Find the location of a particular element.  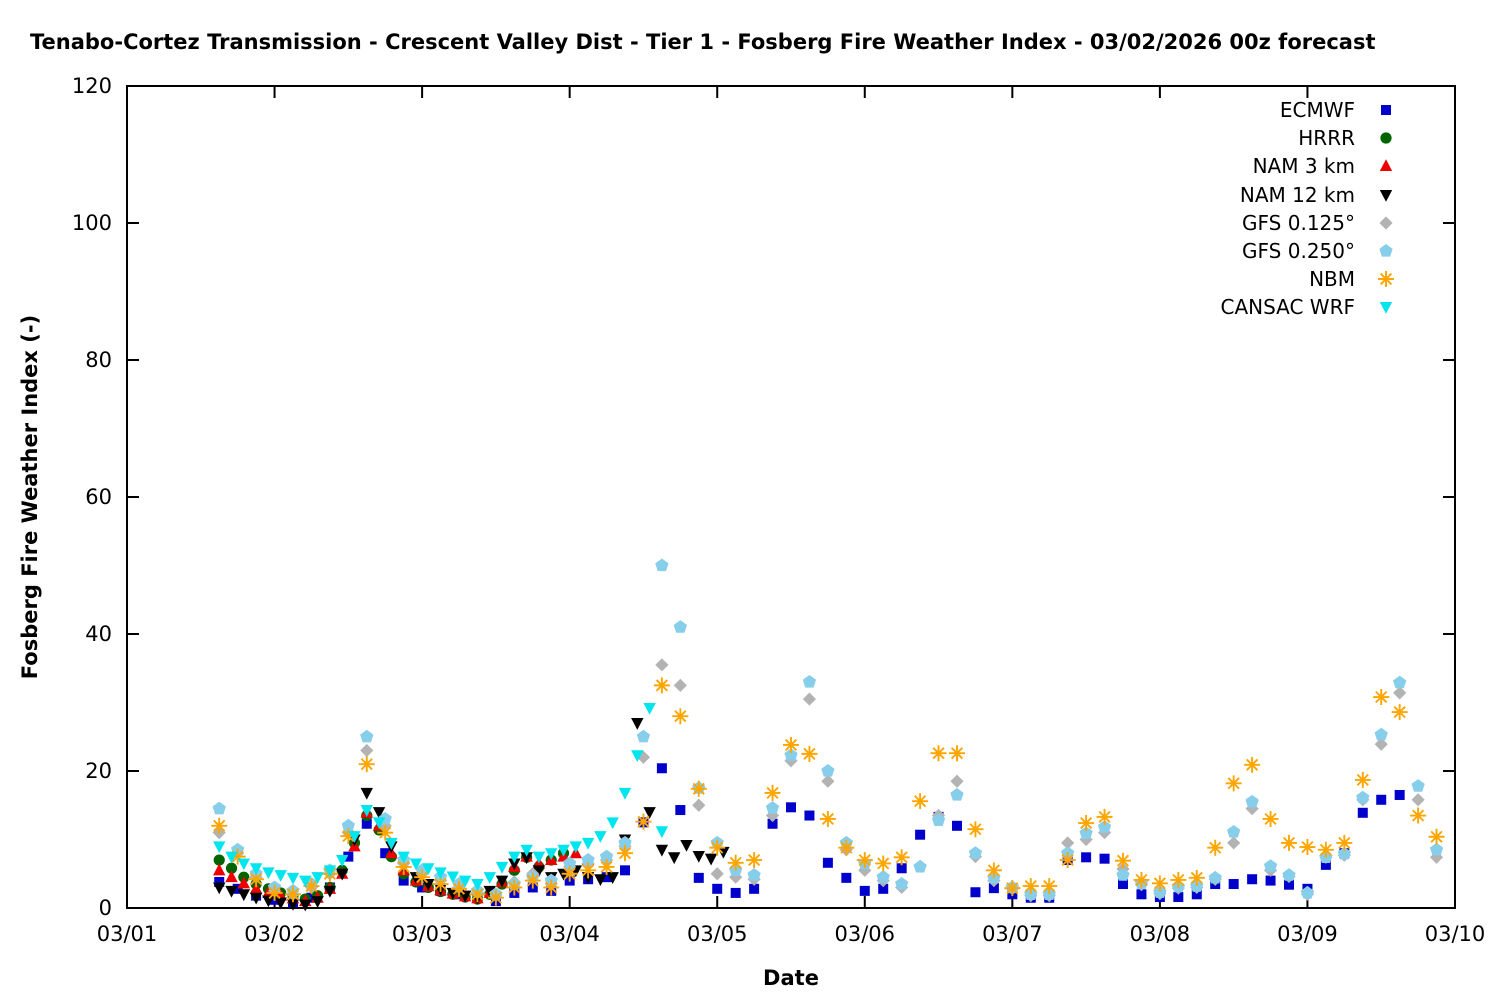

legend-entry-hrrr: HRRR is located at coordinates (1311, 138).